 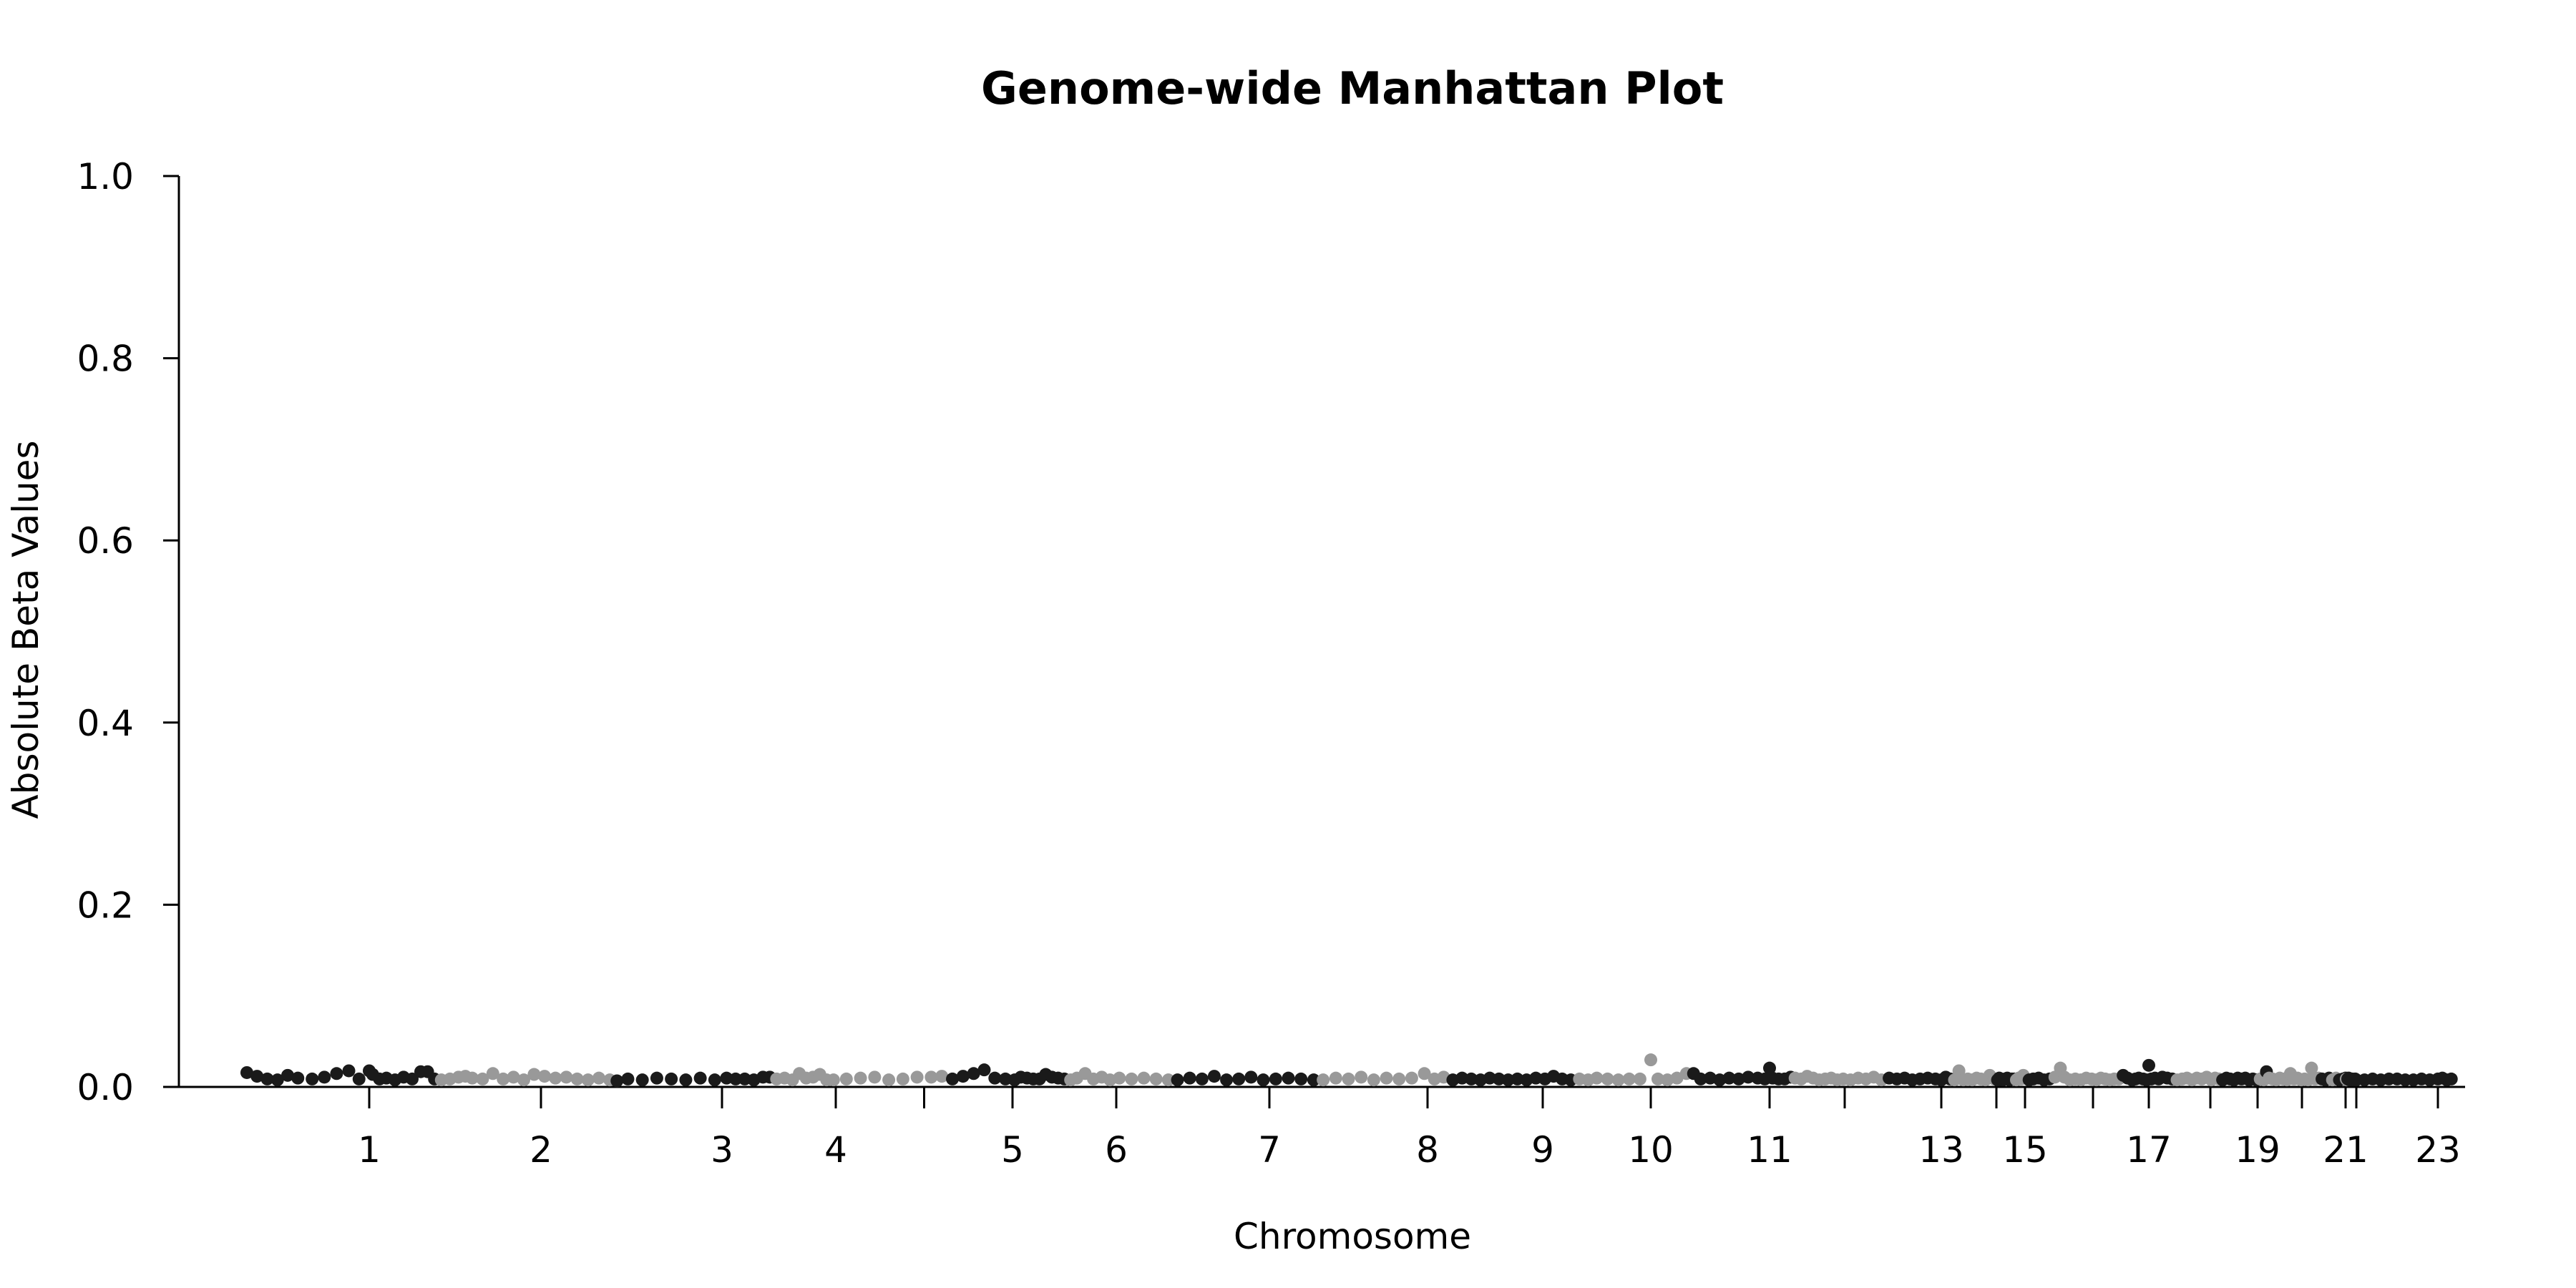 I want to click on y-tick-label: 1.0, so click(x=105, y=176).